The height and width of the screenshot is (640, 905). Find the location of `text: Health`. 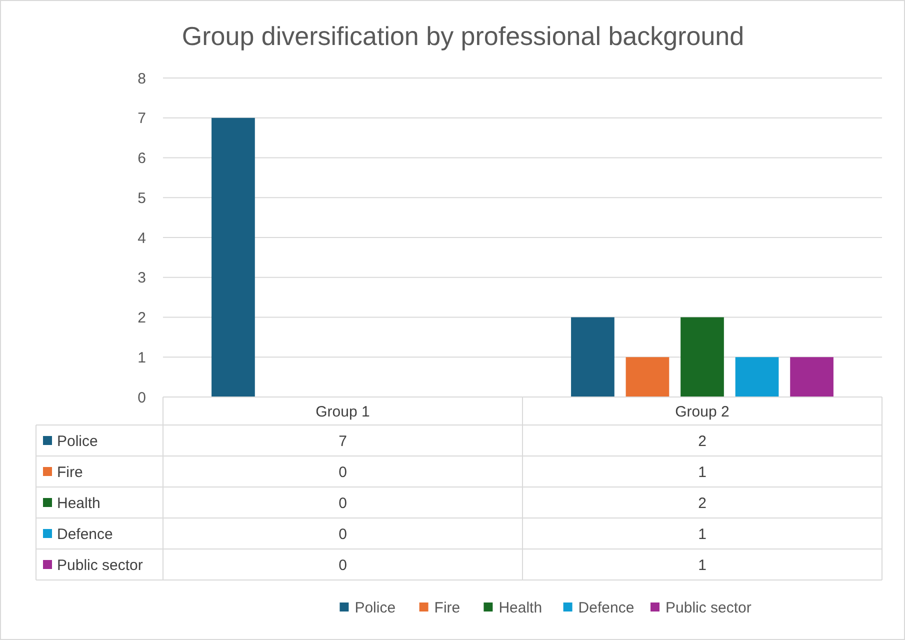

text: Health is located at coordinates (78, 503).